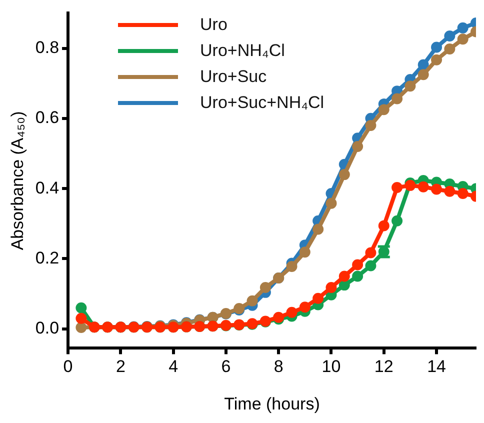  Describe the element at coordinates (47, 328) in the screenshot. I see `y-tick-label: 0.0` at that location.